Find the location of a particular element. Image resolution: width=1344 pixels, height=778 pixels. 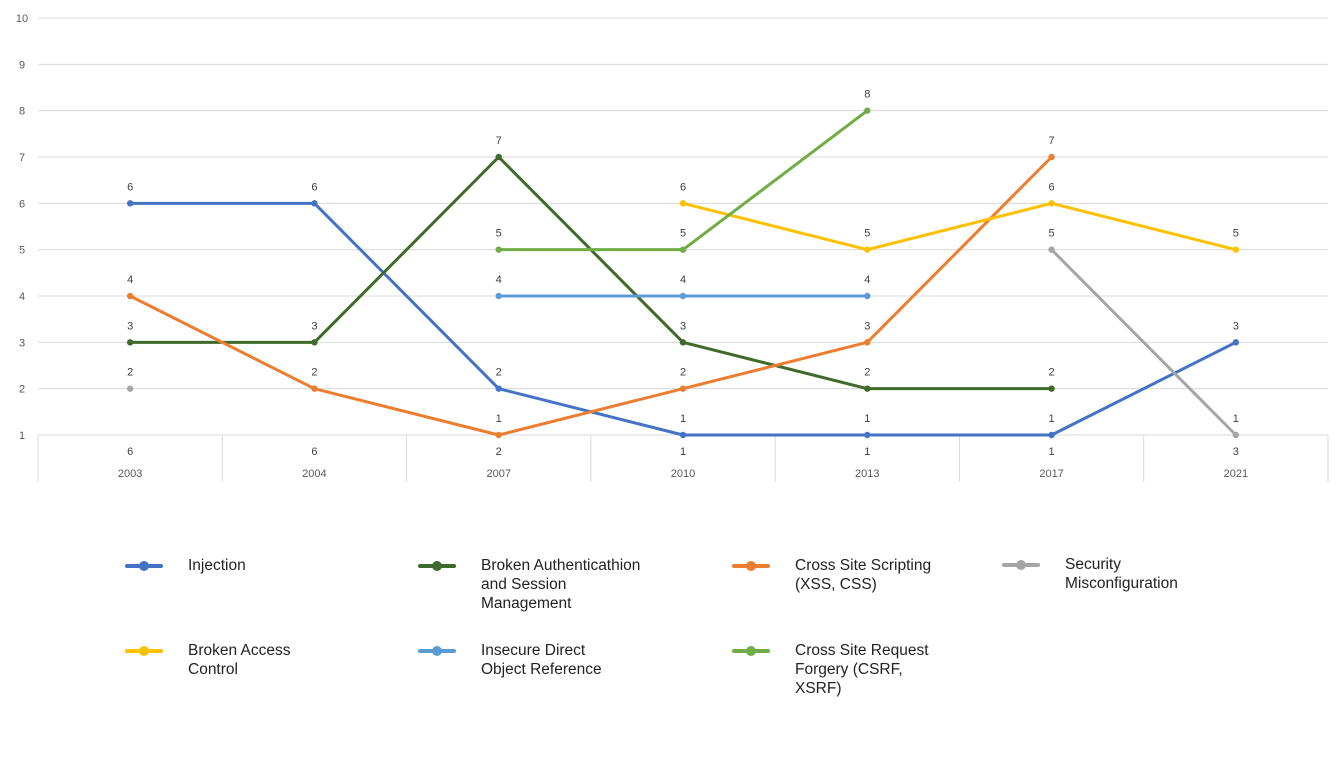

series-security-misconfiguration-data-label: 2 is located at coordinates (130, 373).